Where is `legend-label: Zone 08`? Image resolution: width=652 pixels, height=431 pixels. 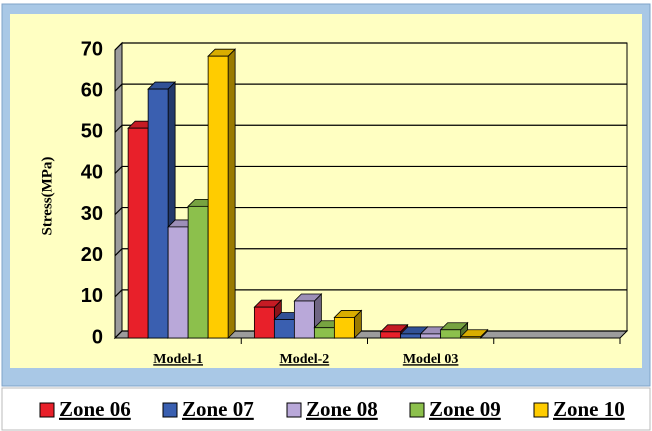 legend-label: Zone 08 is located at coordinates (342, 409).